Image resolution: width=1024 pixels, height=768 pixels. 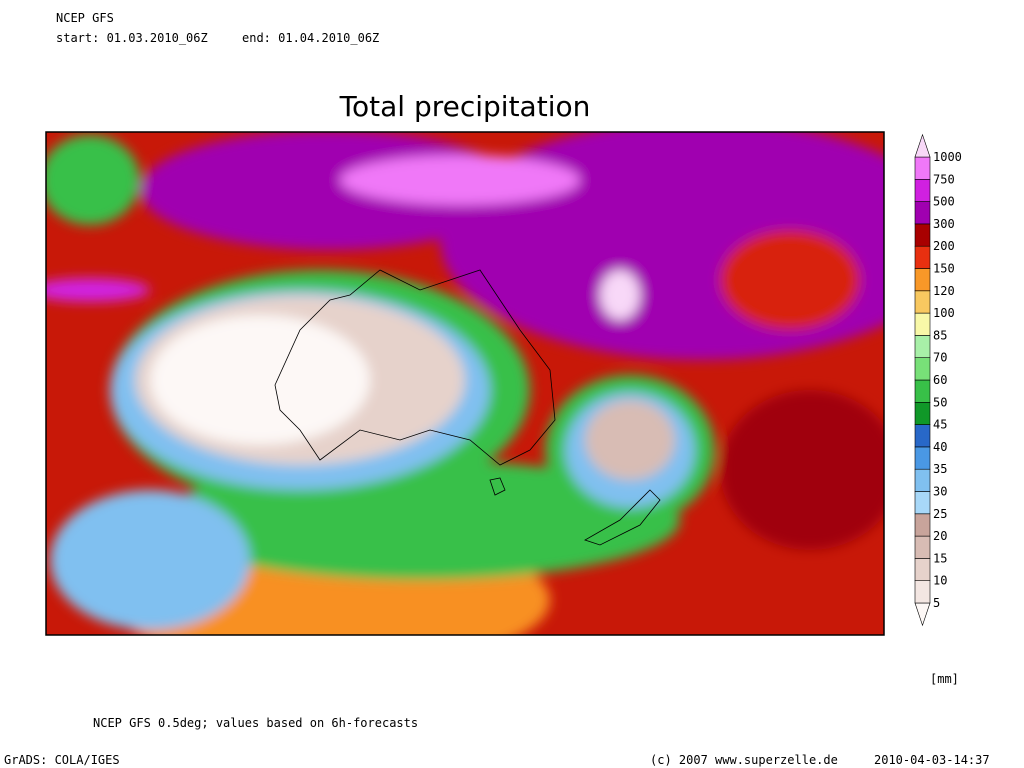 What do you see at coordinates (944, 202) in the screenshot?
I see `colorbar-label: 500` at bounding box center [944, 202].